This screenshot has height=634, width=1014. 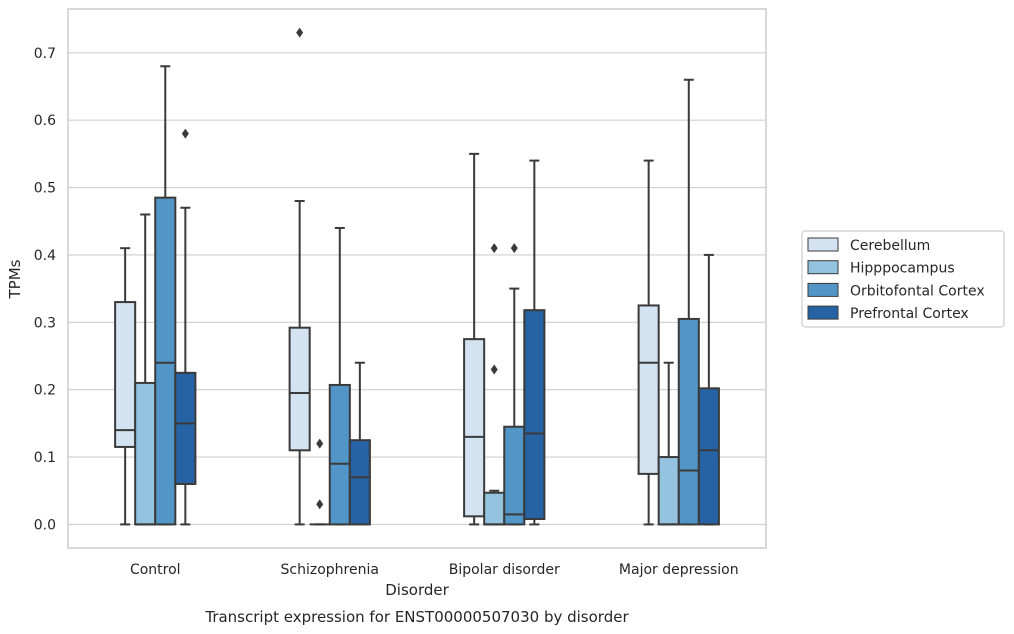 What do you see at coordinates (45, 525) in the screenshot?
I see `y-tick-label: 0.0` at bounding box center [45, 525].